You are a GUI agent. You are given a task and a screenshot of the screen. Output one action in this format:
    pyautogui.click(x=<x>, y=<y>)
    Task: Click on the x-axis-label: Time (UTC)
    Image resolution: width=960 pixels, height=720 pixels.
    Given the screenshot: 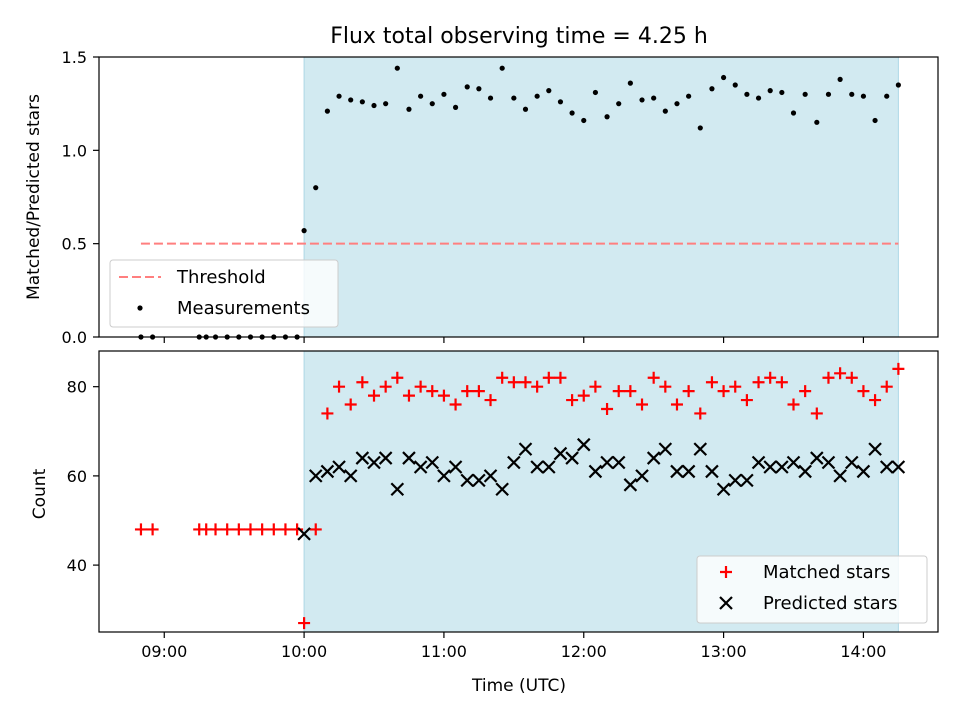 What is the action you would take?
    pyautogui.click(x=518, y=686)
    